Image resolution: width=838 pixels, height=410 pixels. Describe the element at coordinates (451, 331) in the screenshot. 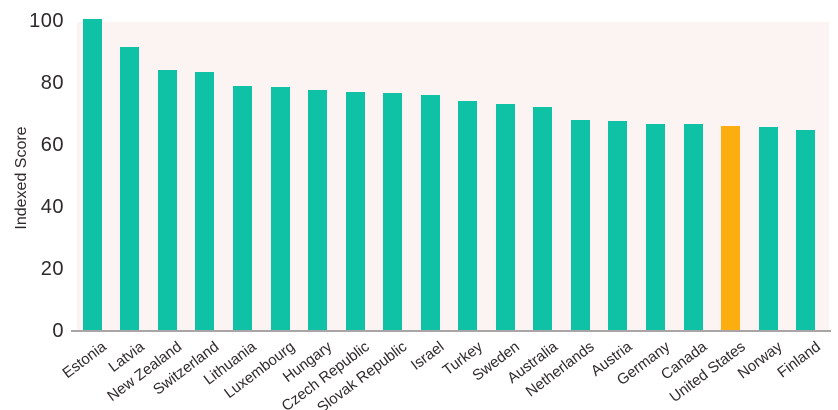

I see `x-axis-line` at that location.